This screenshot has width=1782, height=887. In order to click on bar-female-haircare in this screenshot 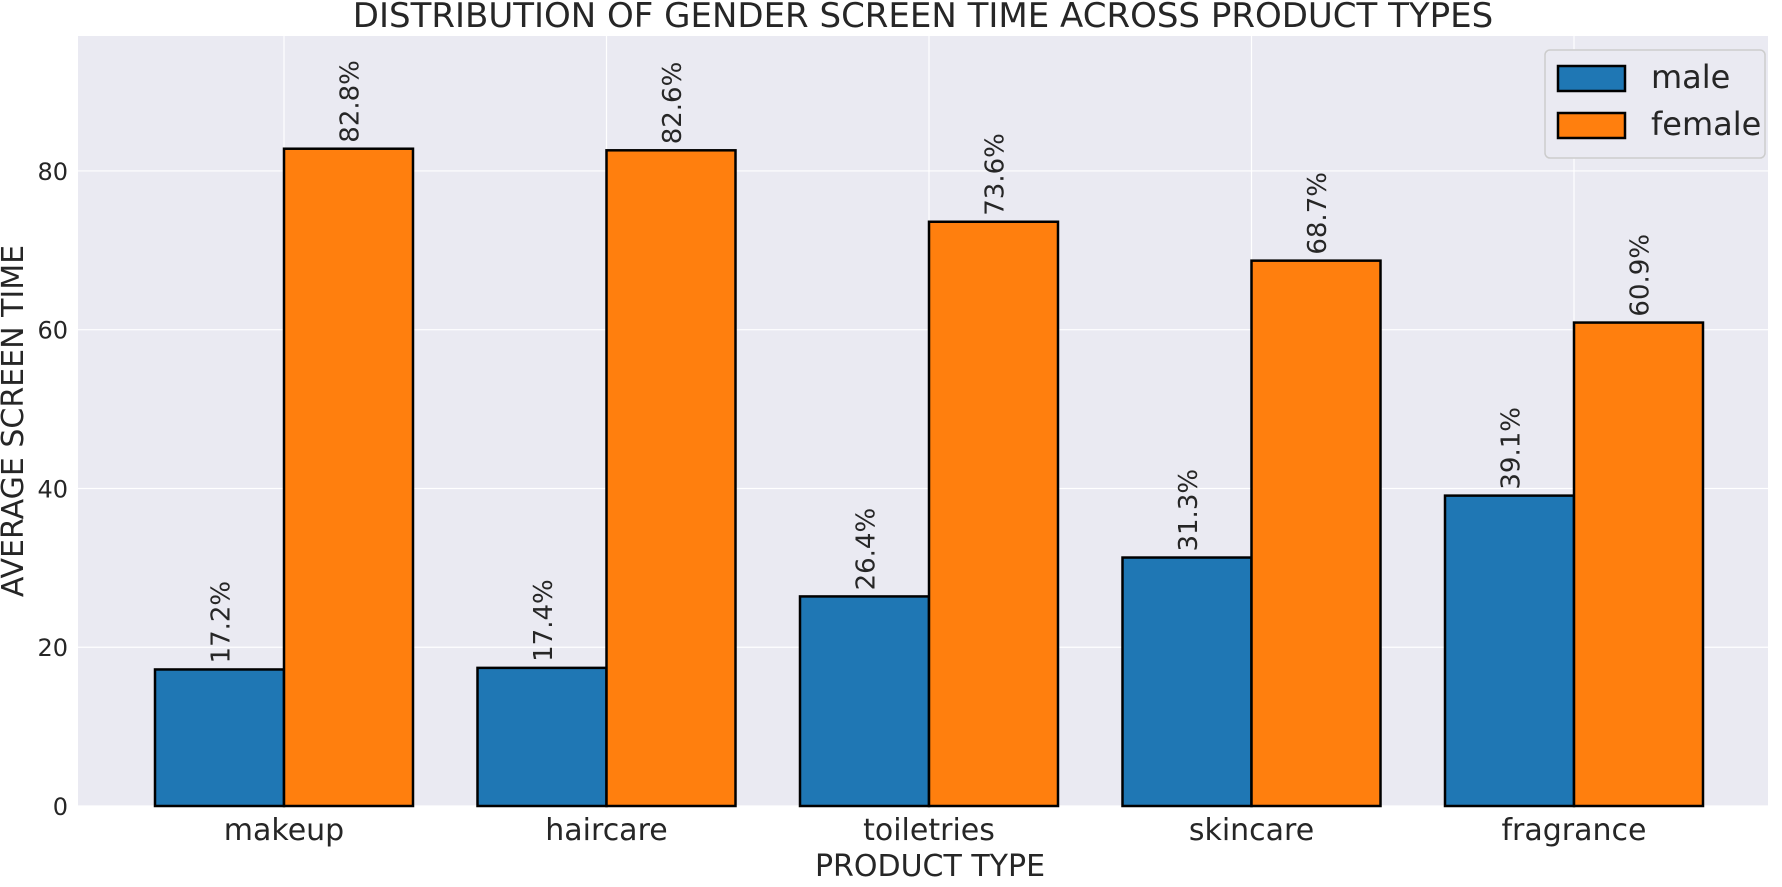, I will do `click(671, 478)`.